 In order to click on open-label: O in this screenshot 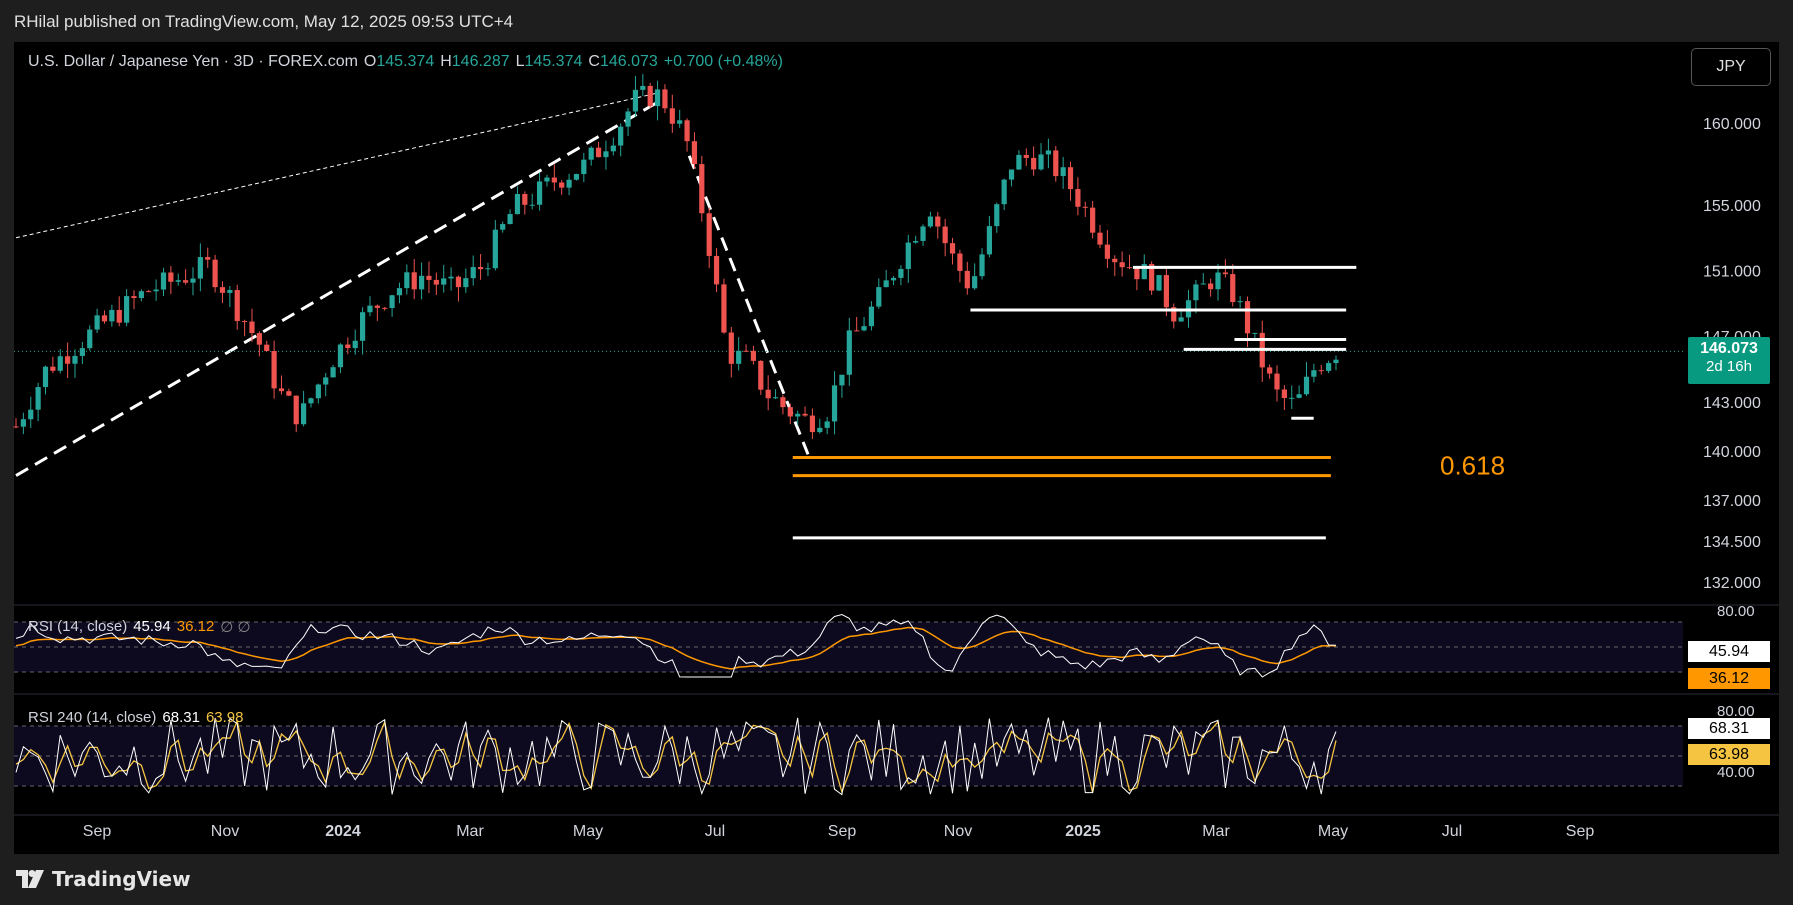, I will do `click(370, 61)`.